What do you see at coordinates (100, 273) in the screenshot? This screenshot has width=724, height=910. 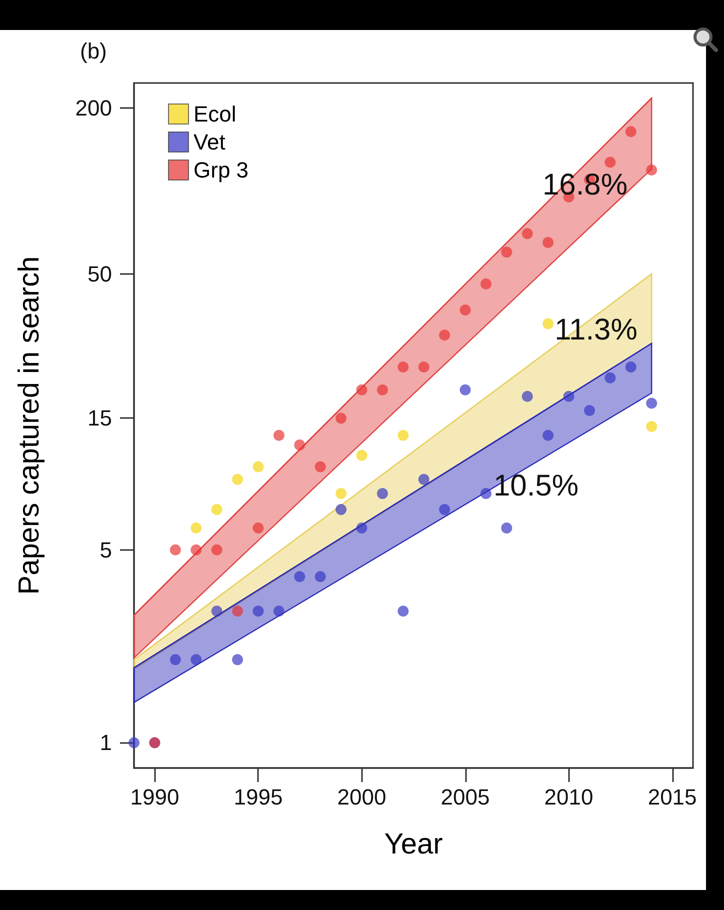 I see `y-tick-label: 50` at bounding box center [100, 273].